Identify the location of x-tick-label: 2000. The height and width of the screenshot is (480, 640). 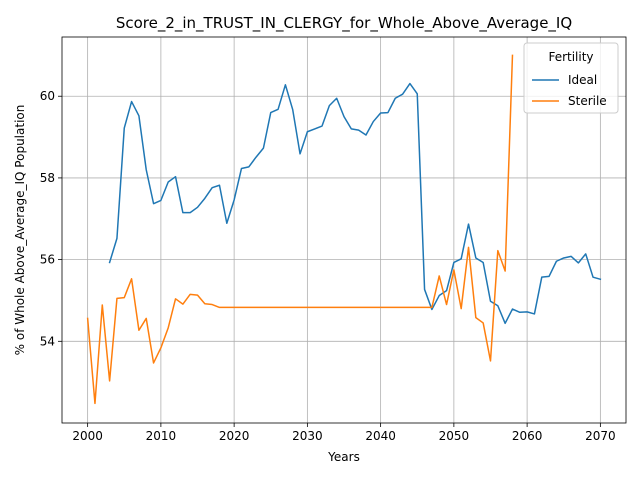
(87, 436).